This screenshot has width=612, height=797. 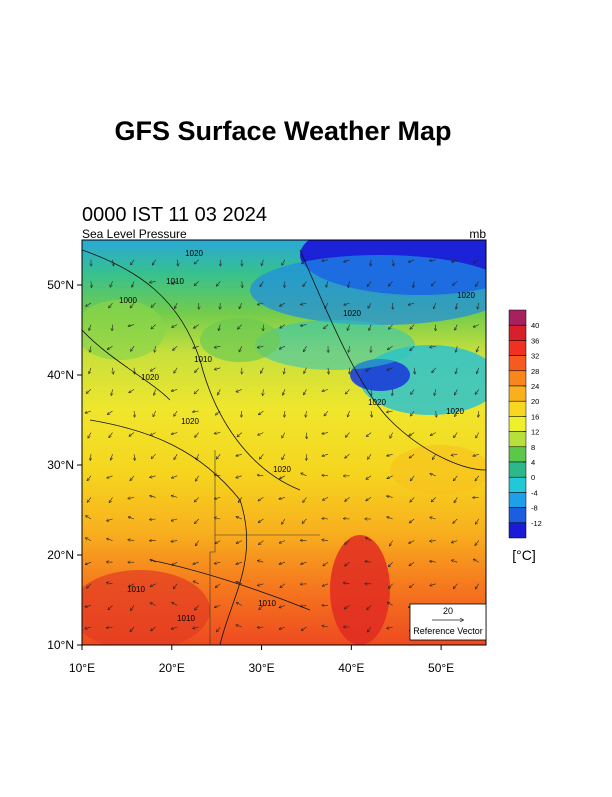 I want to click on lat-tick-label: 40°N, so click(x=60, y=375).